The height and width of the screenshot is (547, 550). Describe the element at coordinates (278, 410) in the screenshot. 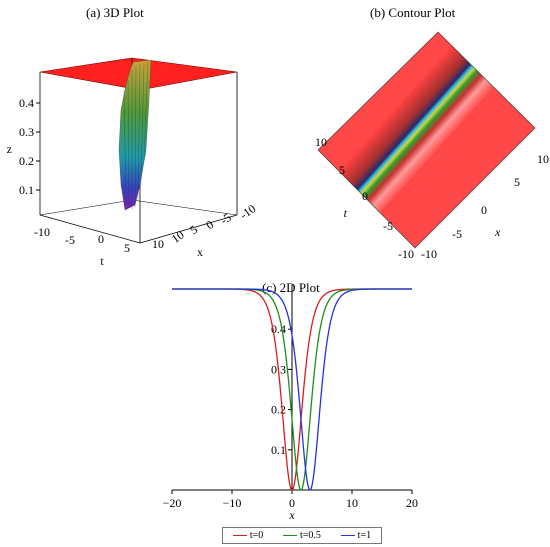

I see `y-tick-label: 0.2` at that location.